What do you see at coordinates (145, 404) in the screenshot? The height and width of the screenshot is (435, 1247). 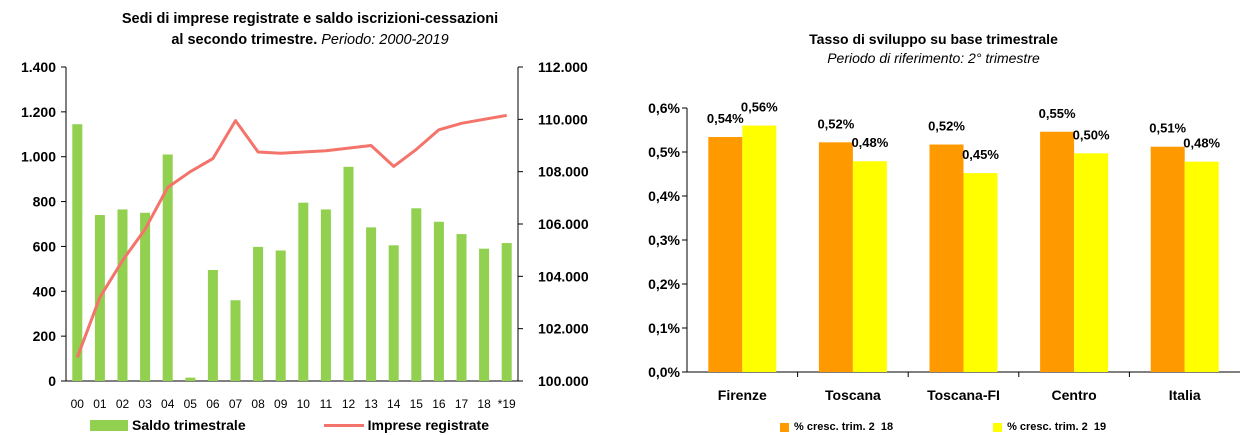 I see `x-category-label: 03` at bounding box center [145, 404].